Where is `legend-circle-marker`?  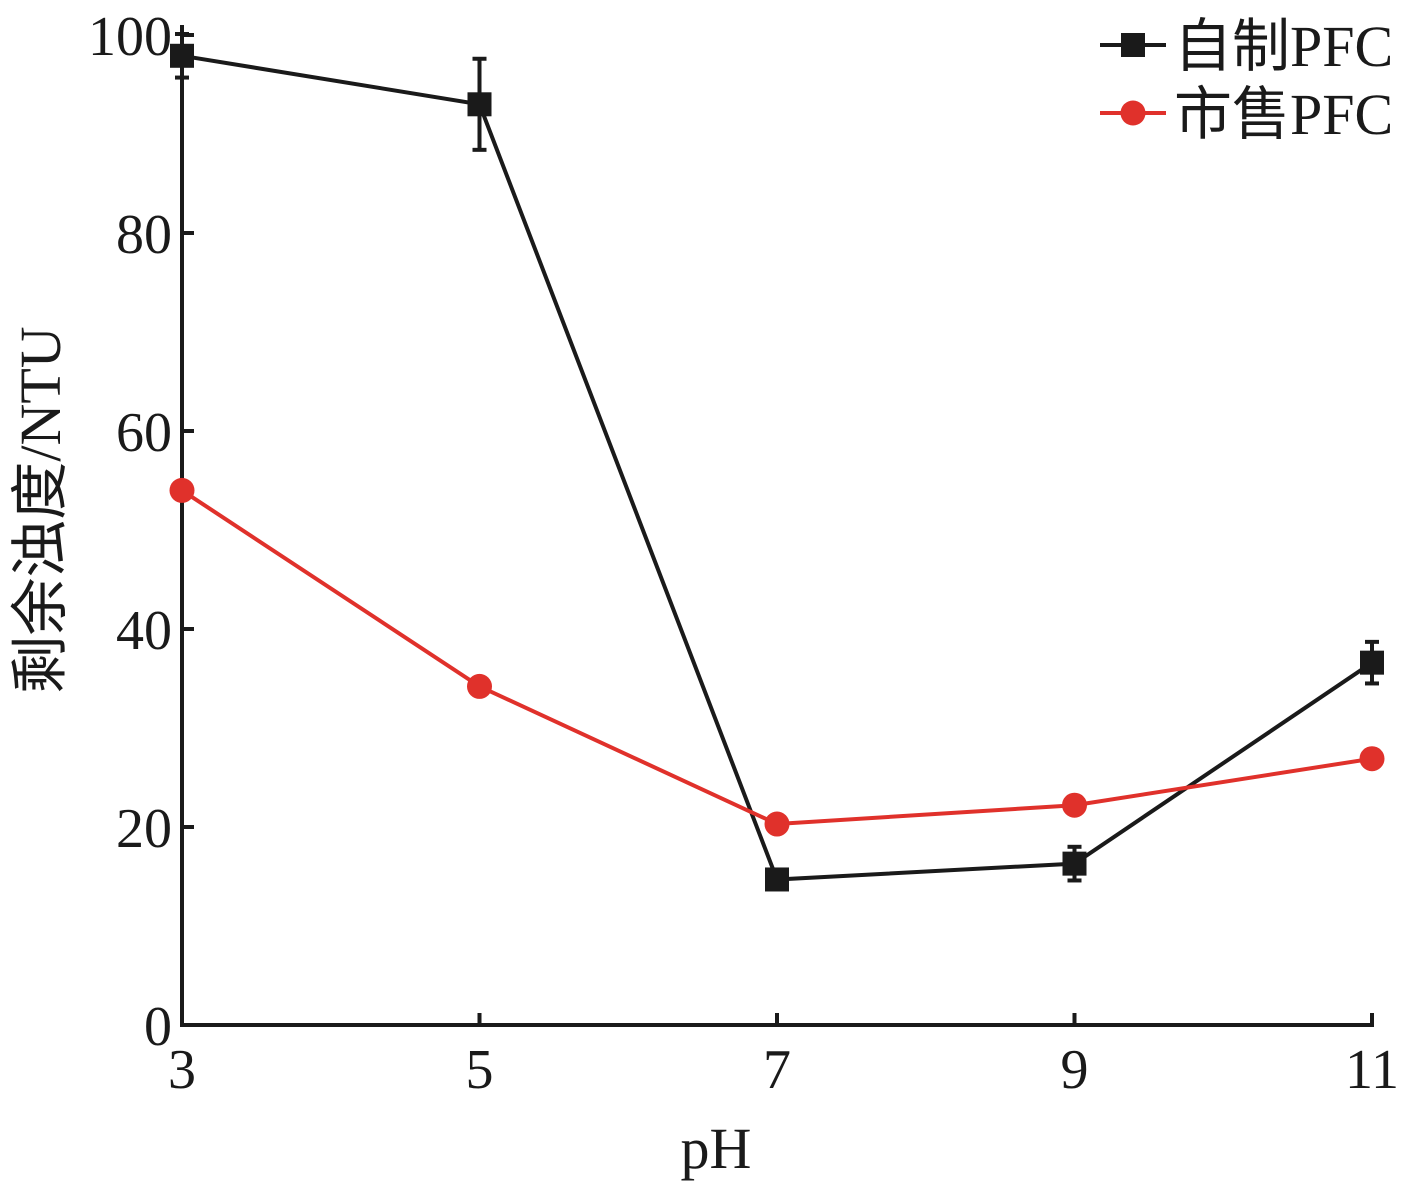
legend-circle-marker is located at coordinates (1133, 113).